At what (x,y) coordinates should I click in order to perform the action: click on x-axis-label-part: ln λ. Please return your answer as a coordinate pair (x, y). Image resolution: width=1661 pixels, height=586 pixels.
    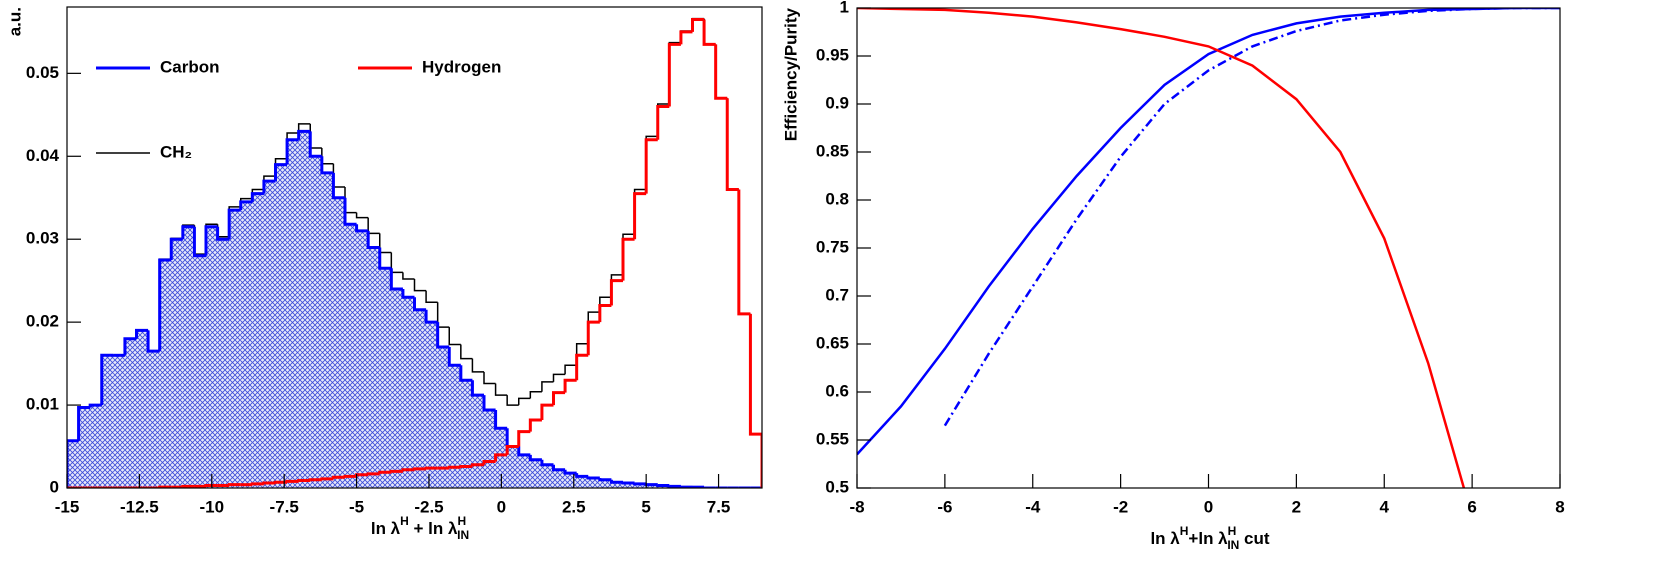
    Looking at the image, I should click on (1165, 538).